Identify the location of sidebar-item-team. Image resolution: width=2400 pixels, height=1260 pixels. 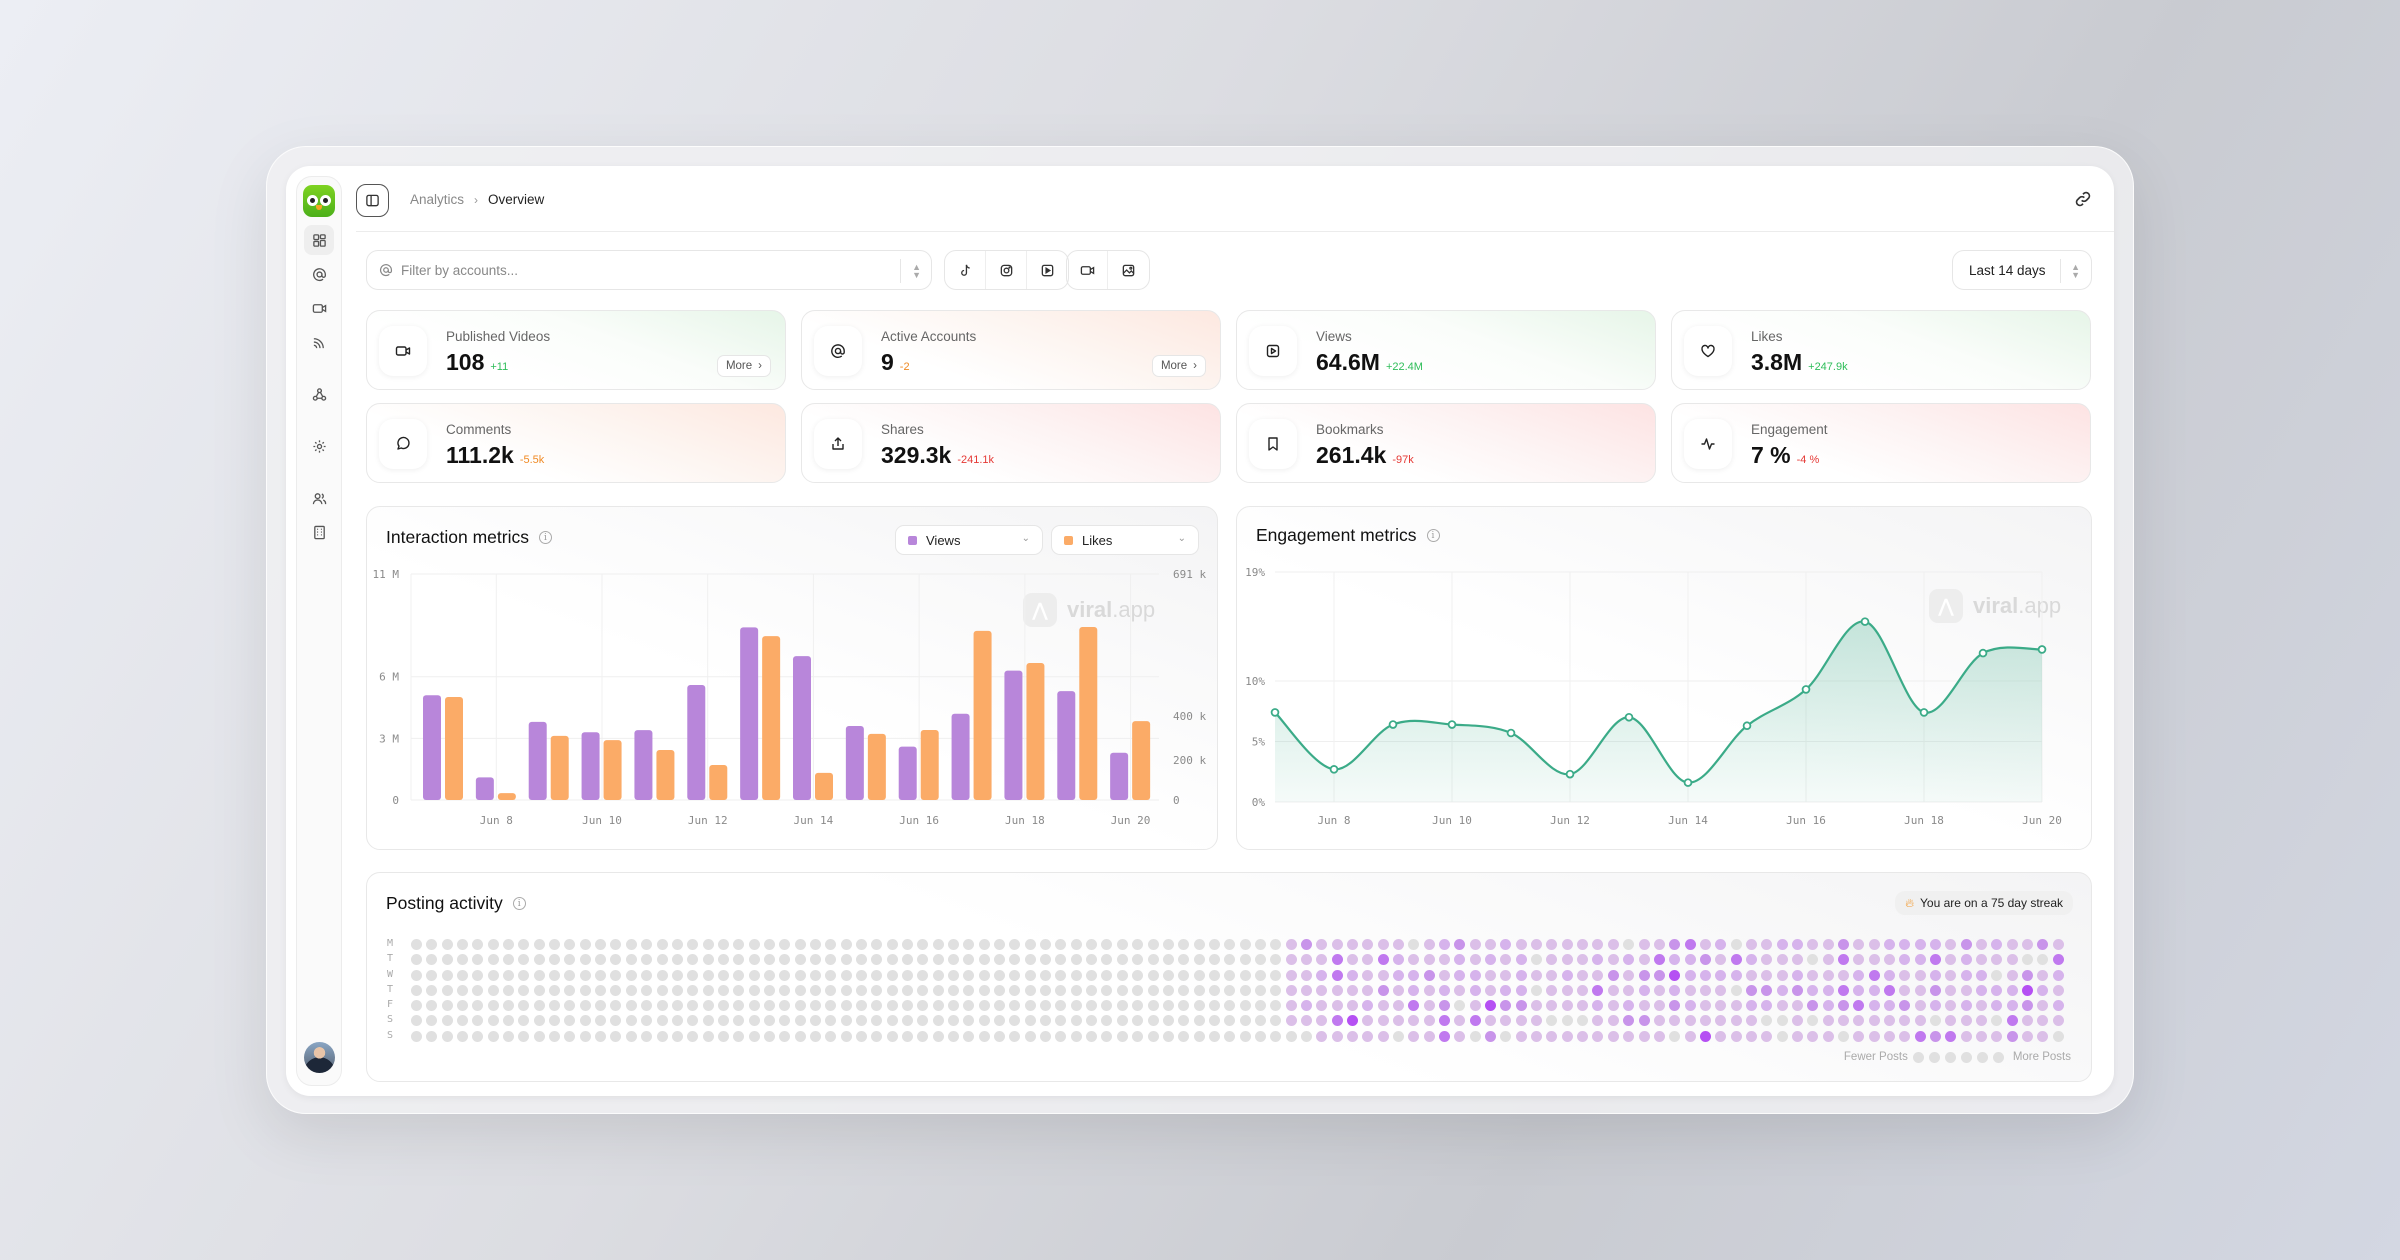
(319, 498).